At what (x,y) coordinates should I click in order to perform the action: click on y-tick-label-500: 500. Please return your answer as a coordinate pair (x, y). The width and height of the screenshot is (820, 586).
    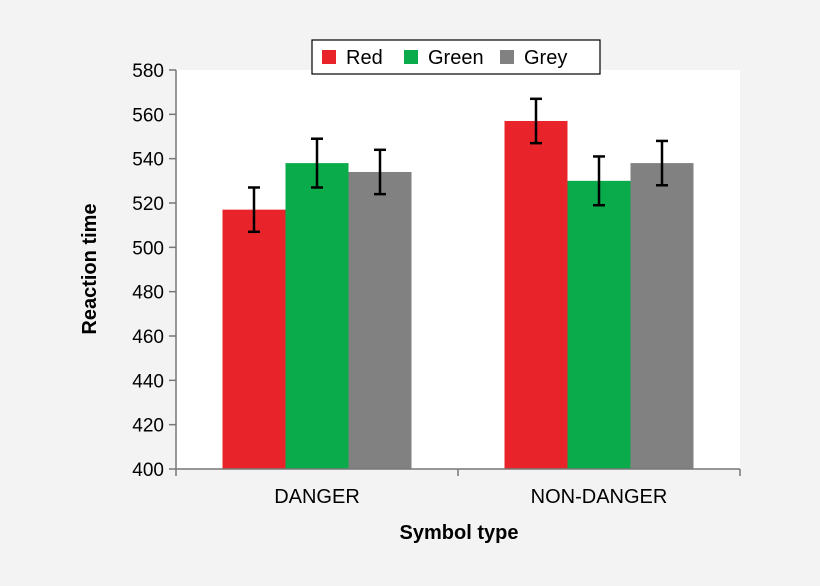
    Looking at the image, I should click on (148, 248).